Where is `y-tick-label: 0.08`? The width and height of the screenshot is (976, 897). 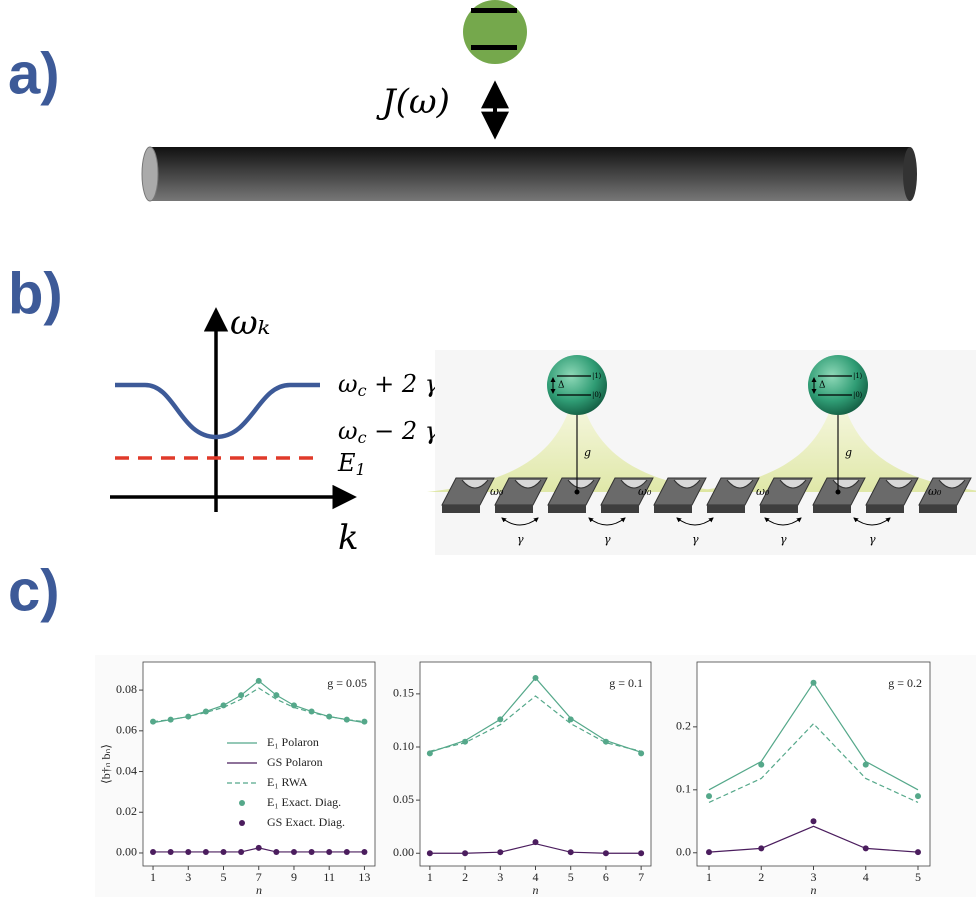 y-tick-label: 0.08 is located at coordinates (126, 689).